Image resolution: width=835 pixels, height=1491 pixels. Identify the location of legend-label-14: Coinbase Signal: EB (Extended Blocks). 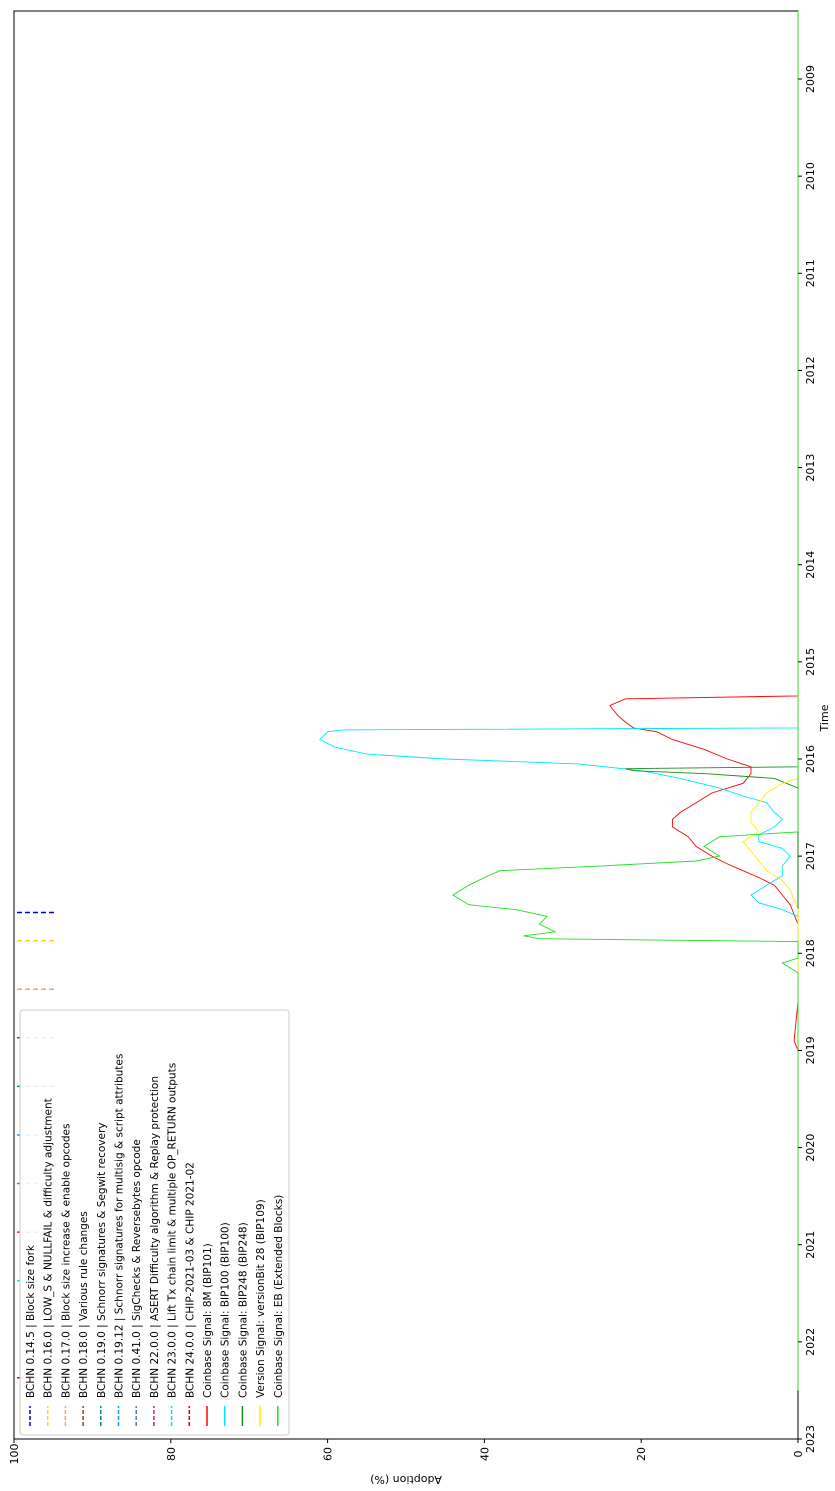
(279, 1296).